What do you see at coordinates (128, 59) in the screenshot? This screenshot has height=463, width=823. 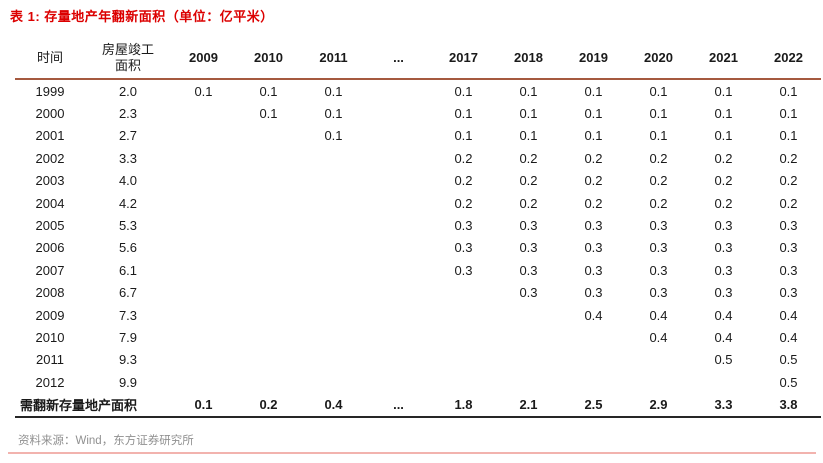 I see `col-header-completed-area: 房屋竣工 面积` at bounding box center [128, 59].